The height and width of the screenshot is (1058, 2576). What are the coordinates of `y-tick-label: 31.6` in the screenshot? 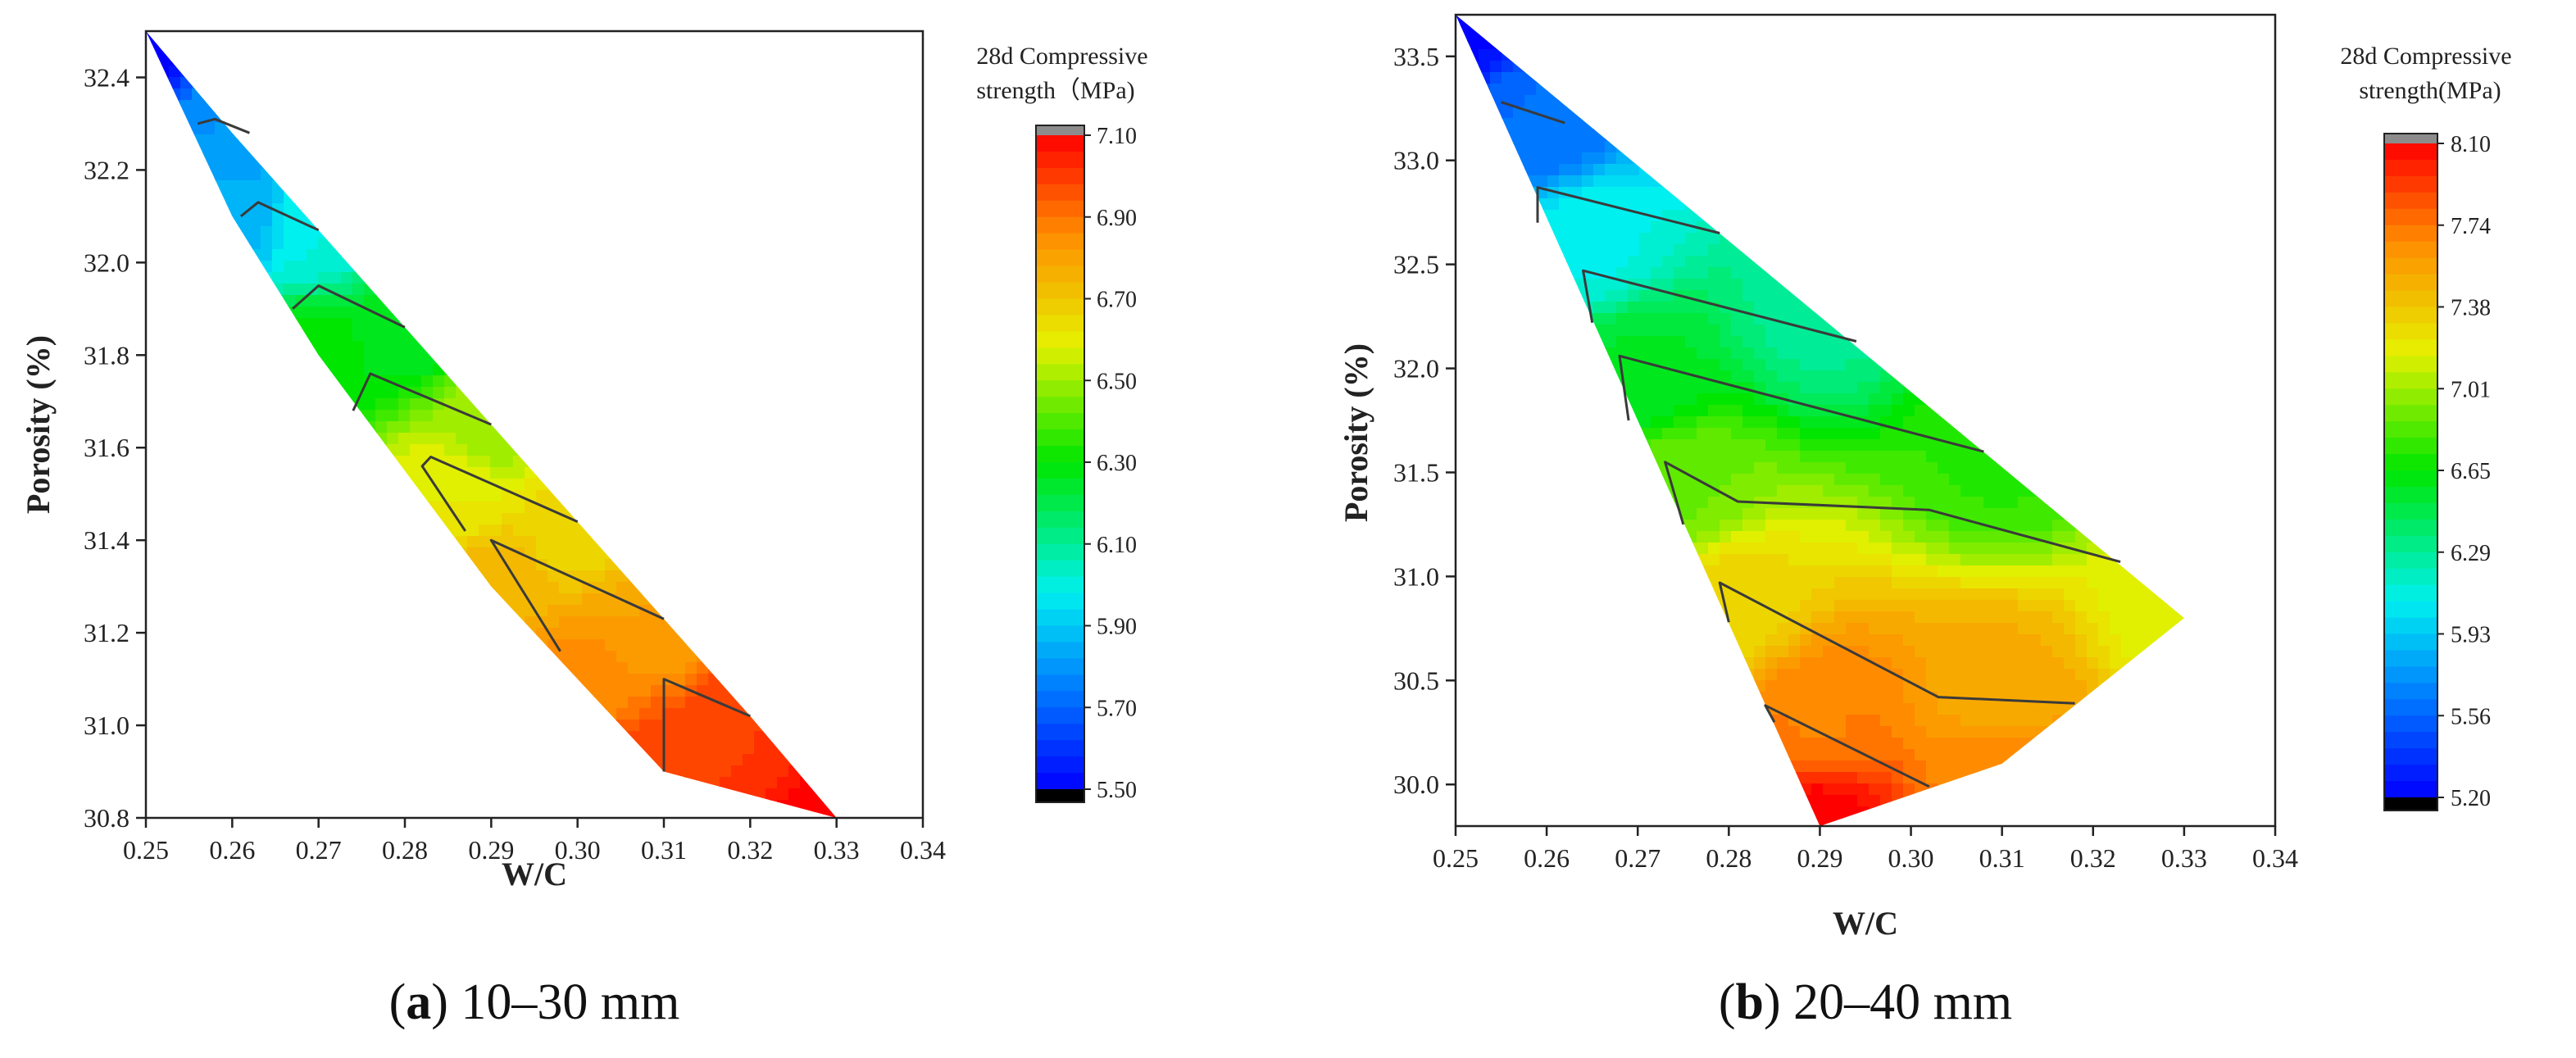 It's located at (106, 448).